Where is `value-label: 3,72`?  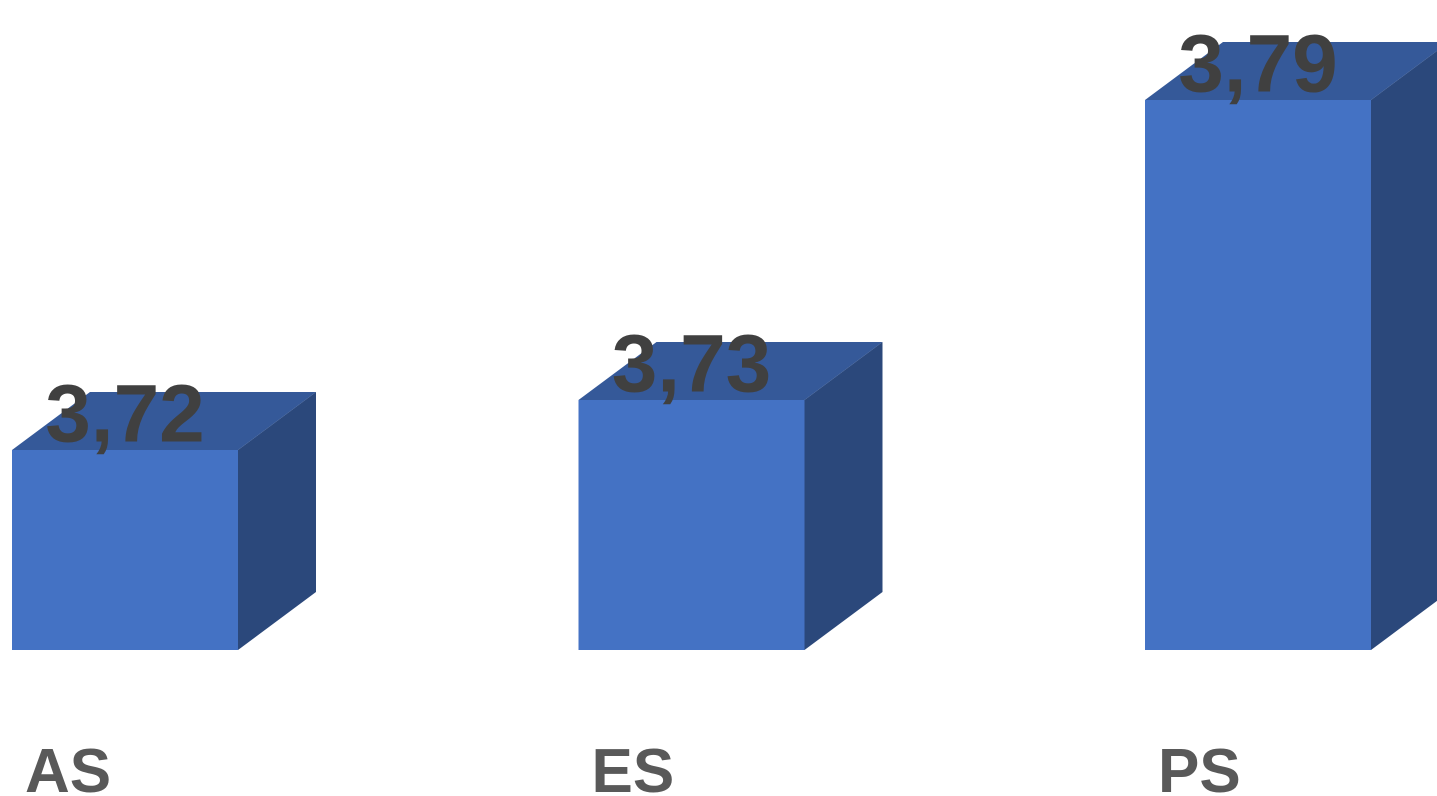
value-label: 3,72 is located at coordinates (125, 414).